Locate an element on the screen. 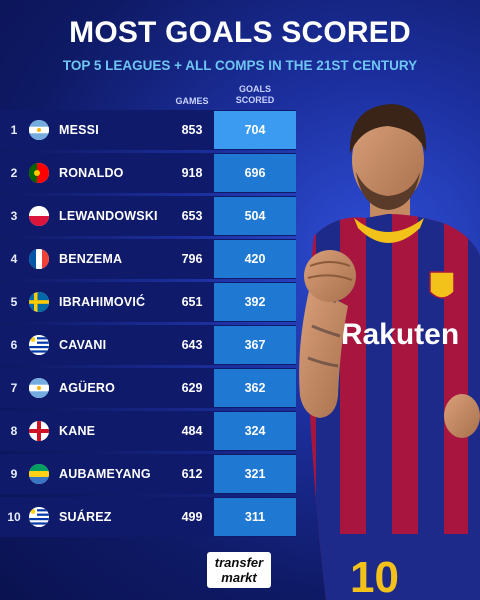 This screenshot has height=600, width=480. goals-value: 504 is located at coordinates (255, 216).